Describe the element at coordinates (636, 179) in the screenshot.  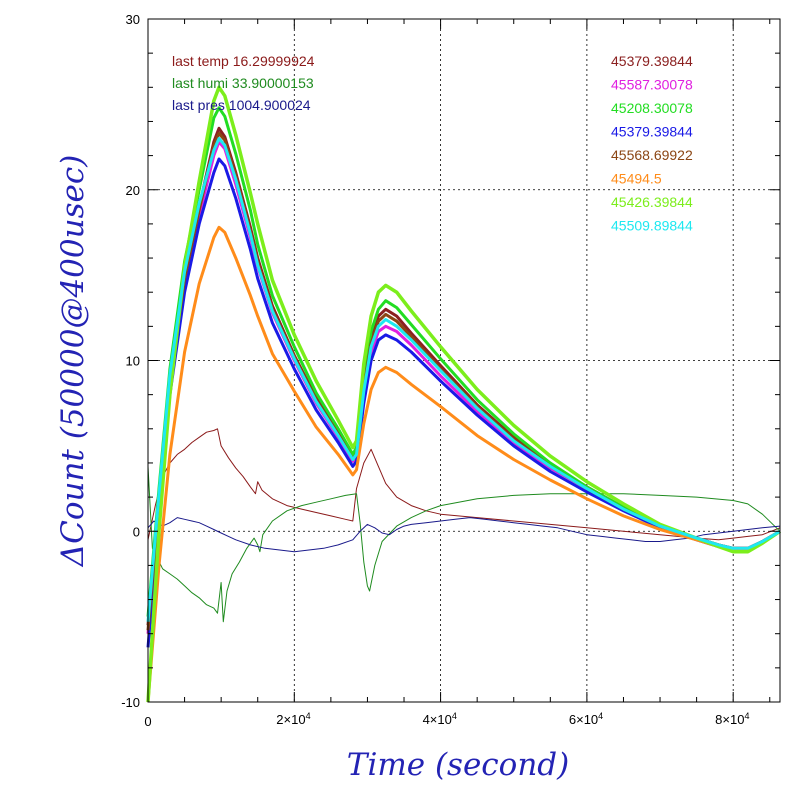
I see `series-legend-entry-5: 45494.5` at that location.